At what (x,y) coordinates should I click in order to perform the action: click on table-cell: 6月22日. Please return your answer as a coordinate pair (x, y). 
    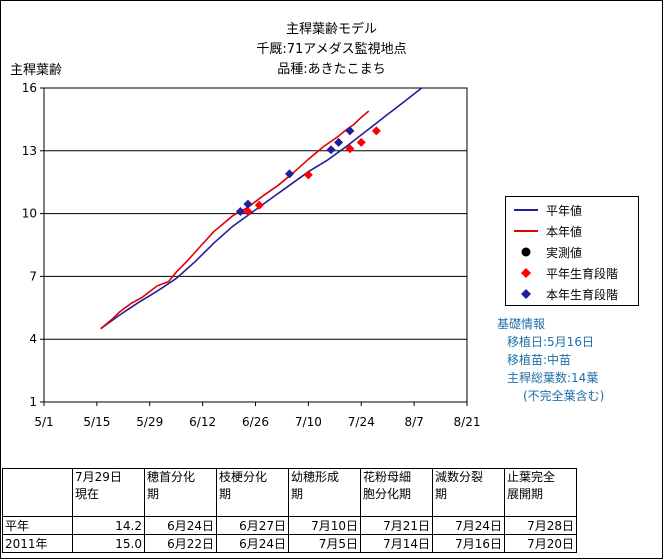
    Looking at the image, I should click on (180, 543).